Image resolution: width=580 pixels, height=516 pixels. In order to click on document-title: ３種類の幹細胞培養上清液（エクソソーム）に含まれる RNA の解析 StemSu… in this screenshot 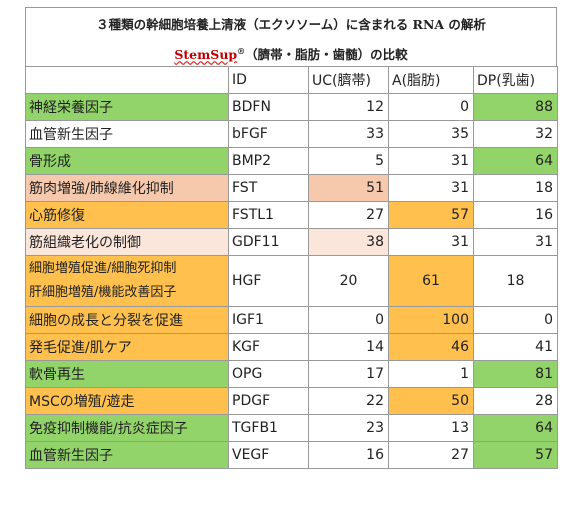, I will do `click(291, 36)`.